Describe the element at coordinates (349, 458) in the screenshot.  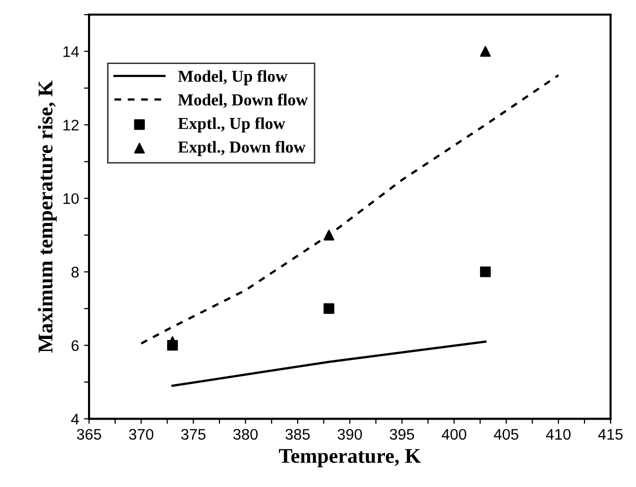
I see `x-axis-title: Temperature, K` at that location.